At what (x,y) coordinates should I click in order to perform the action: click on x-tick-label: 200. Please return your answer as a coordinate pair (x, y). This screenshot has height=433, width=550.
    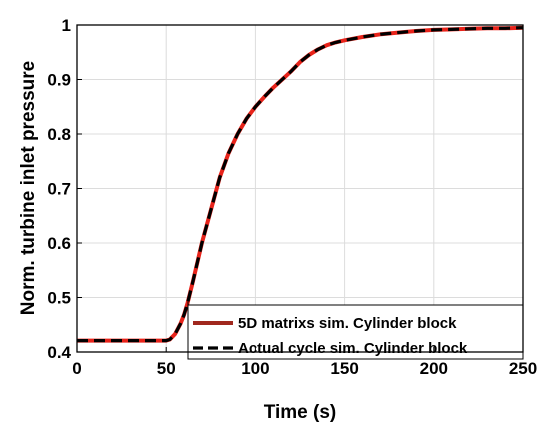
    Looking at the image, I should click on (434, 368).